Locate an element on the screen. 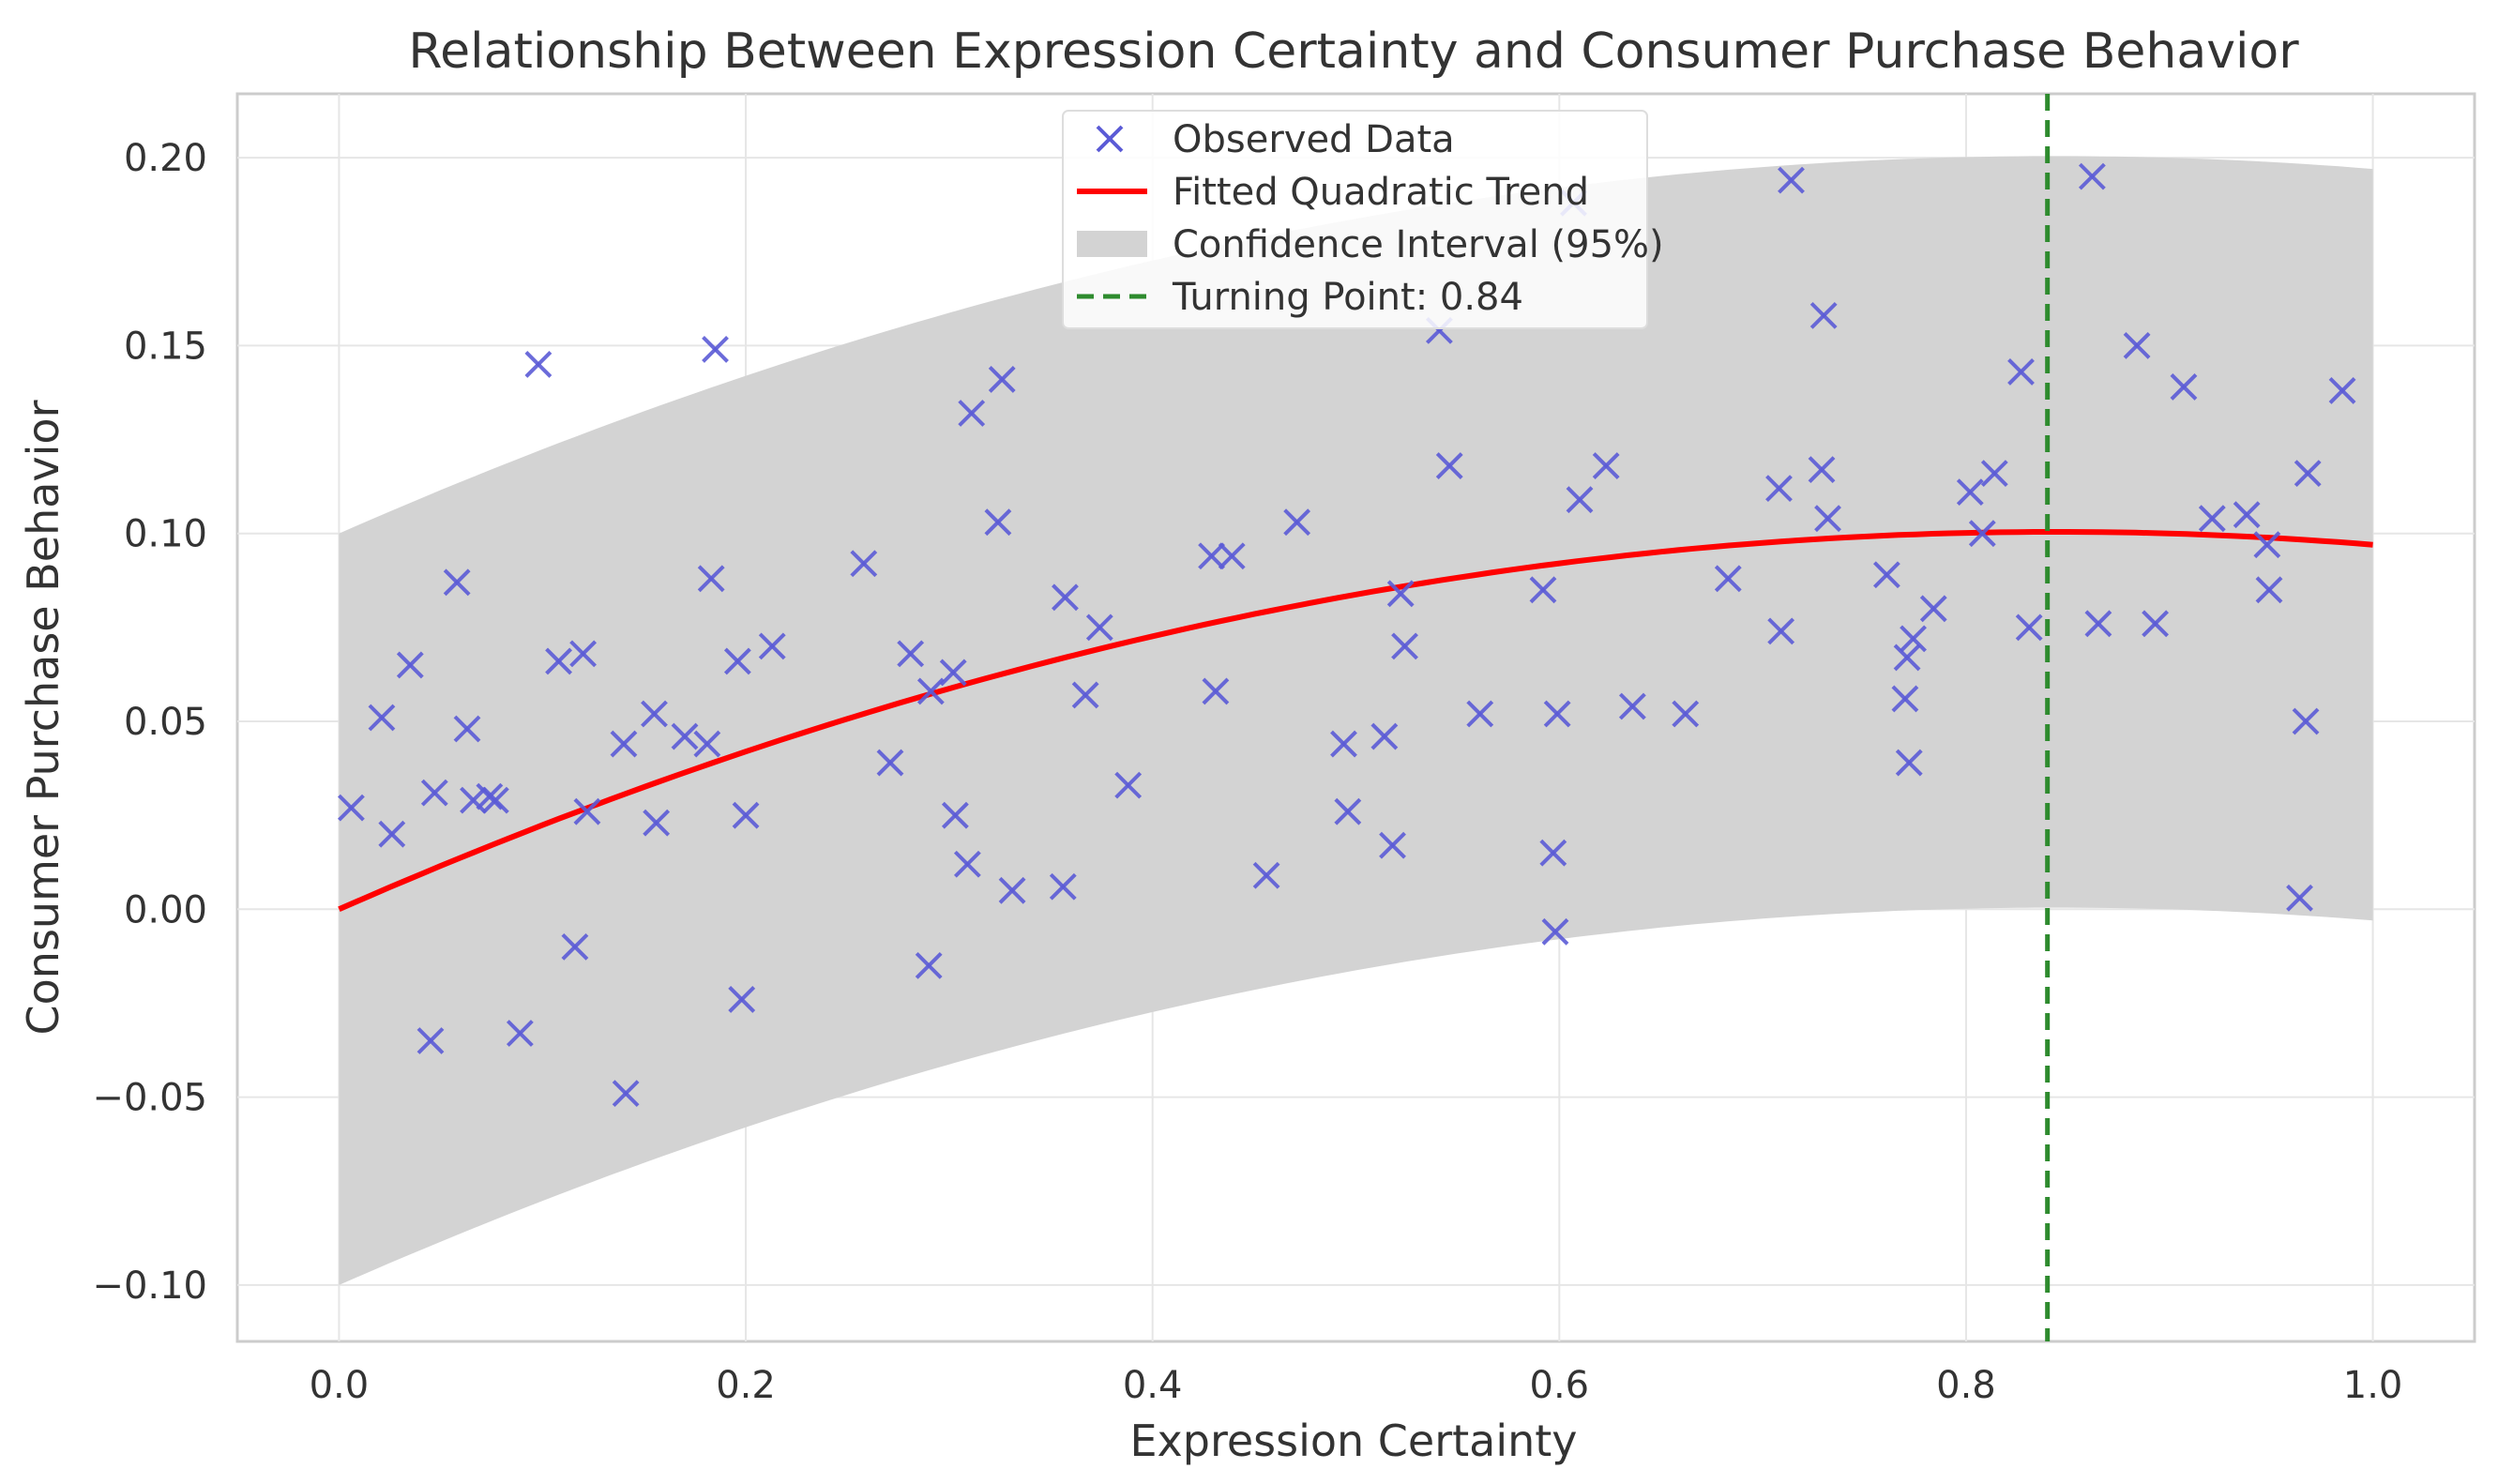 This screenshot has width=2498, height=1484. x-tick-labels: 0.0 0.2 0.4 0.6 0.8 1.0 is located at coordinates (1356, 1386).